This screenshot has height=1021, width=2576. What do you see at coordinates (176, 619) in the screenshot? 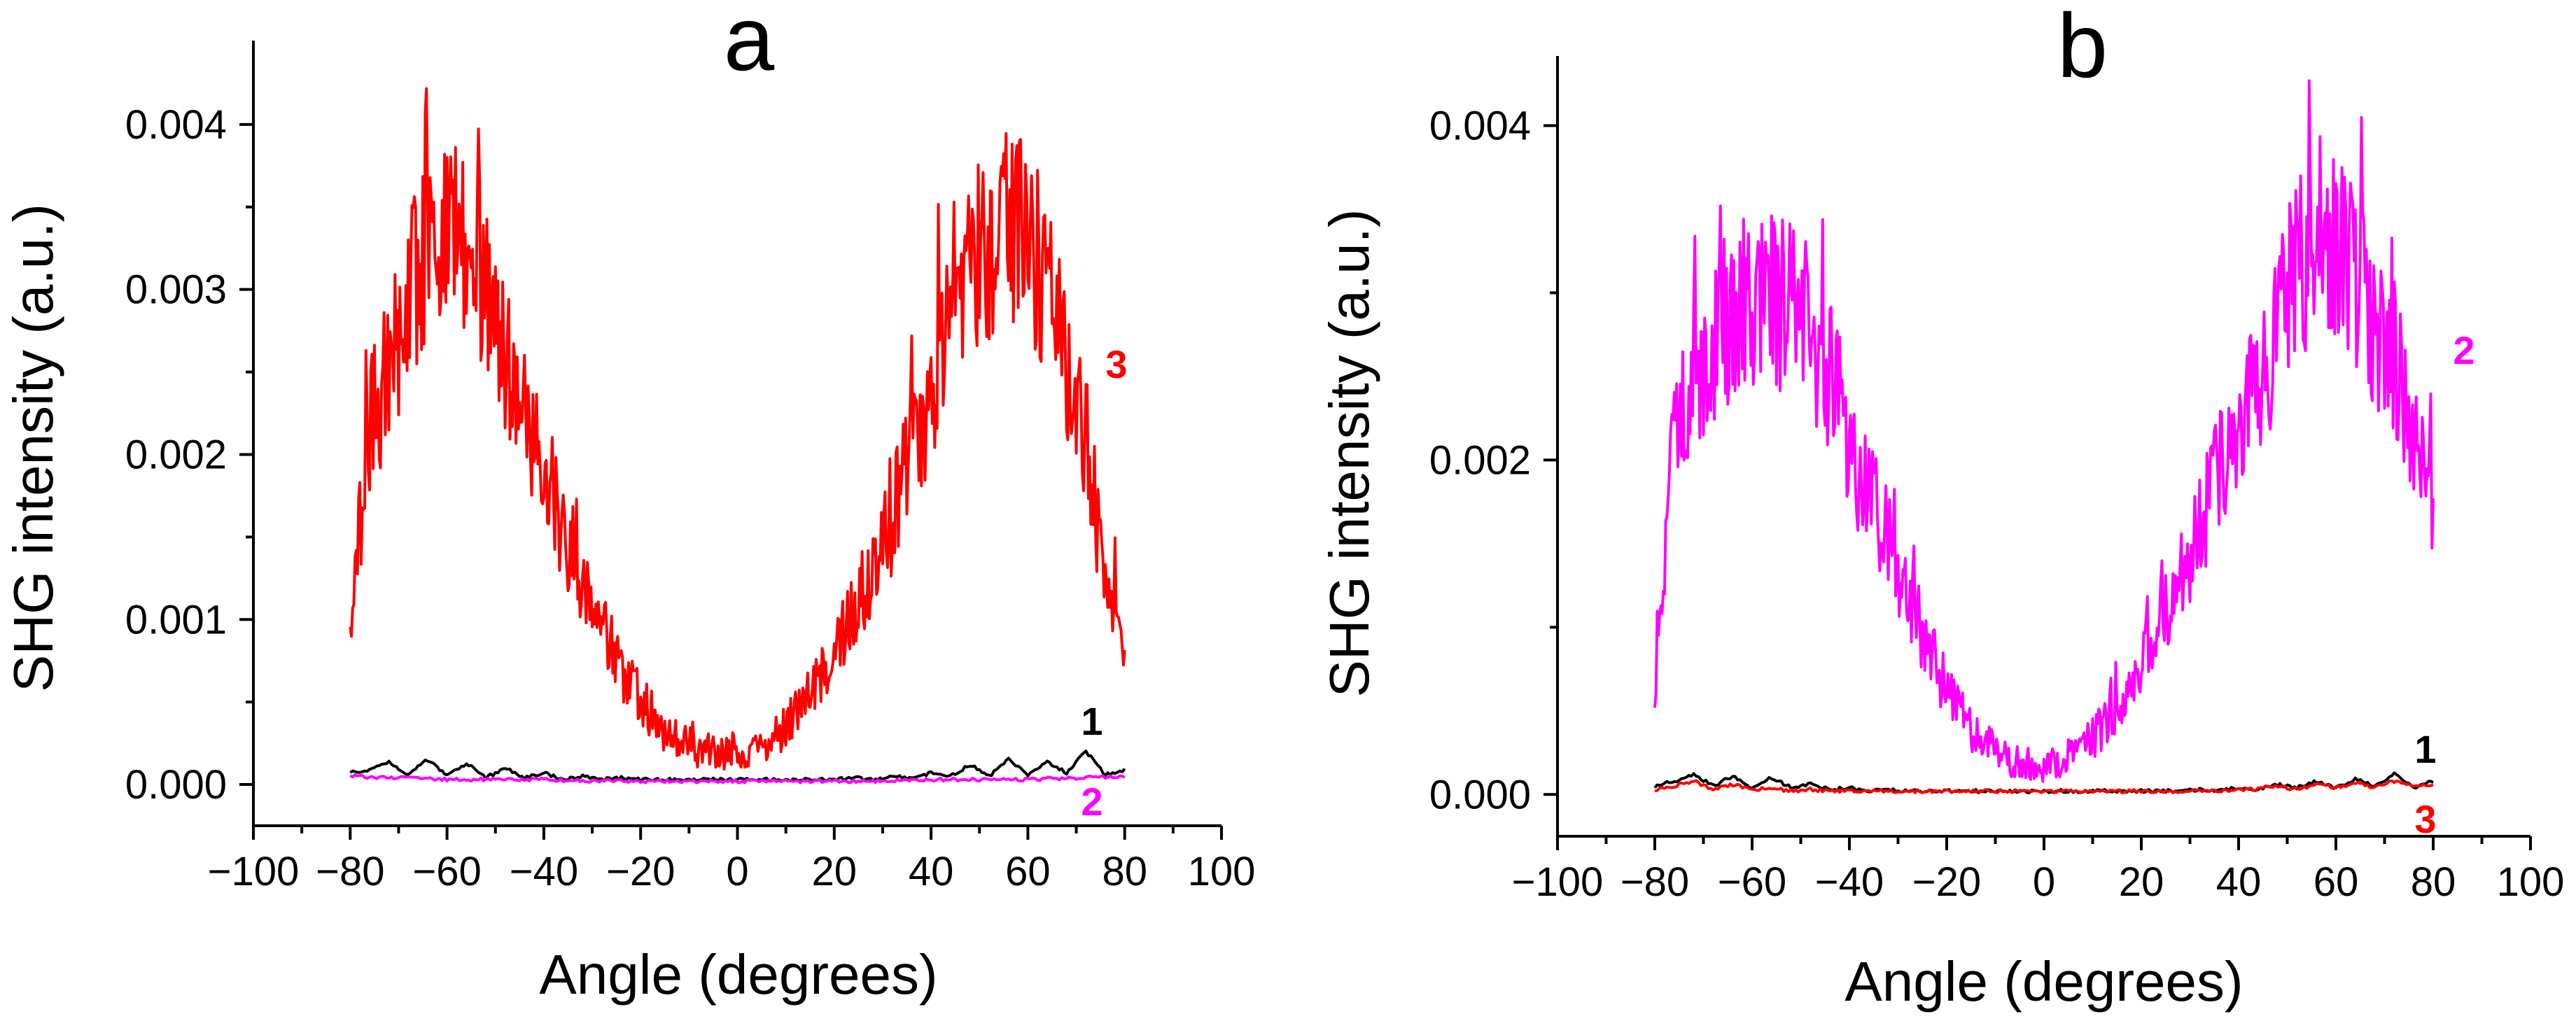
I see `y-tick-label: 0.001` at bounding box center [176, 619].